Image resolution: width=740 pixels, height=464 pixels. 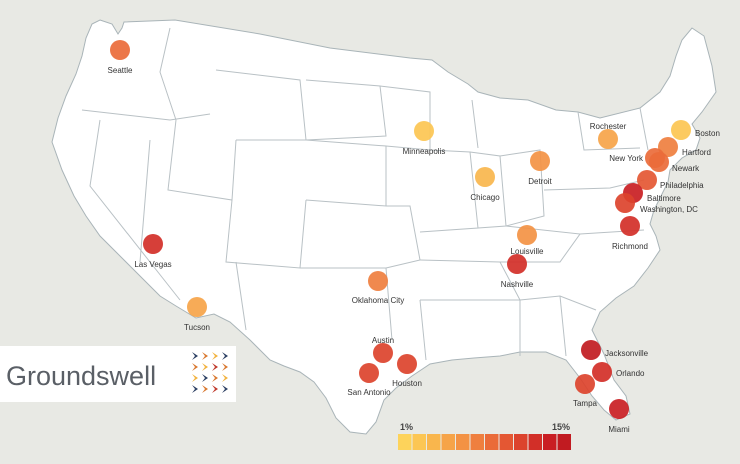 What do you see at coordinates (406, 427) in the screenshot?
I see `legend-min-label: 1%` at bounding box center [406, 427].